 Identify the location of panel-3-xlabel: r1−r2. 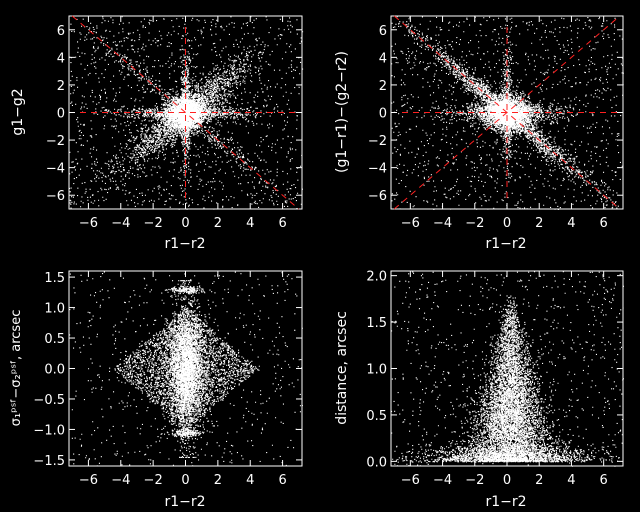
(184, 502).